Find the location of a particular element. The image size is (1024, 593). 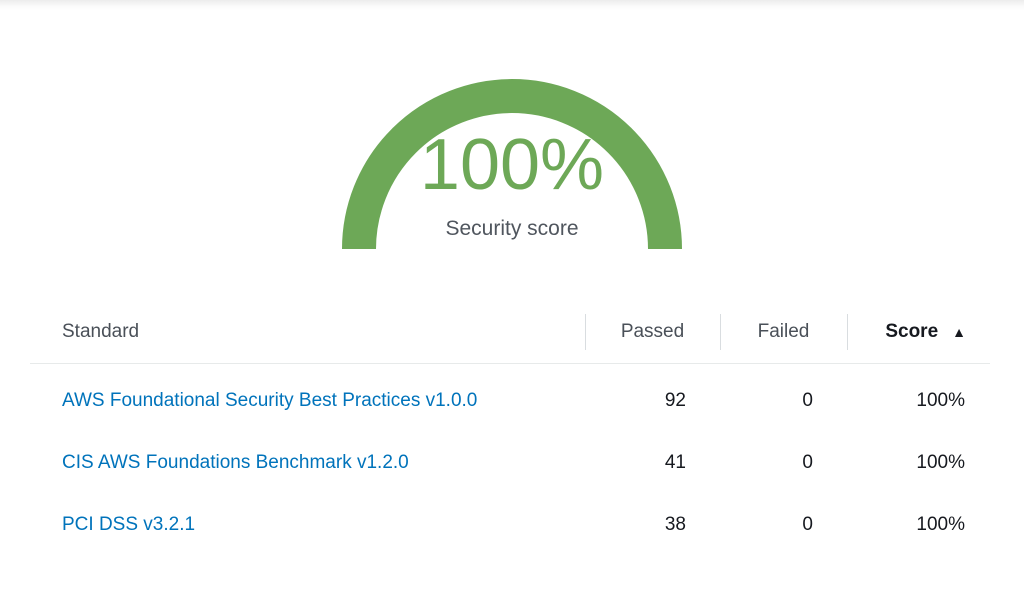

header-standard: Standard is located at coordinates (307, 331).